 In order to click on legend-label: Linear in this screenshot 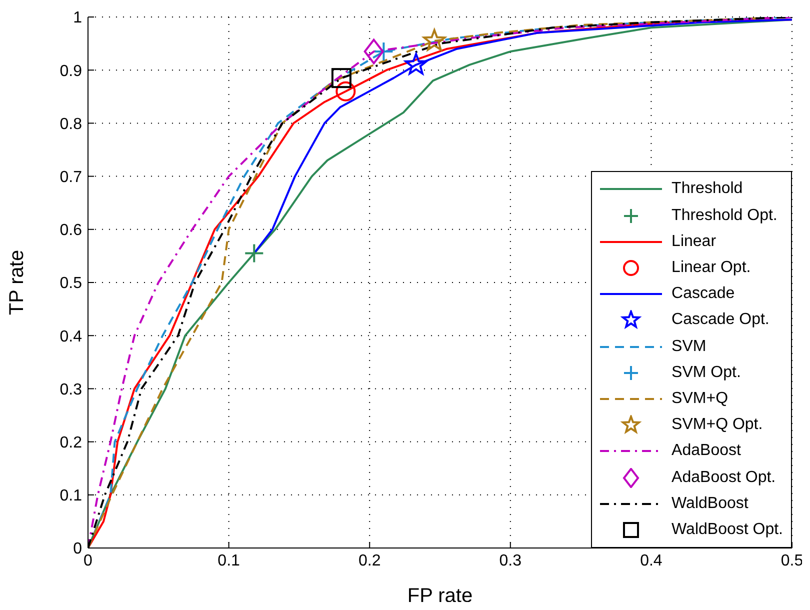, I will do `click(694, 241)`.